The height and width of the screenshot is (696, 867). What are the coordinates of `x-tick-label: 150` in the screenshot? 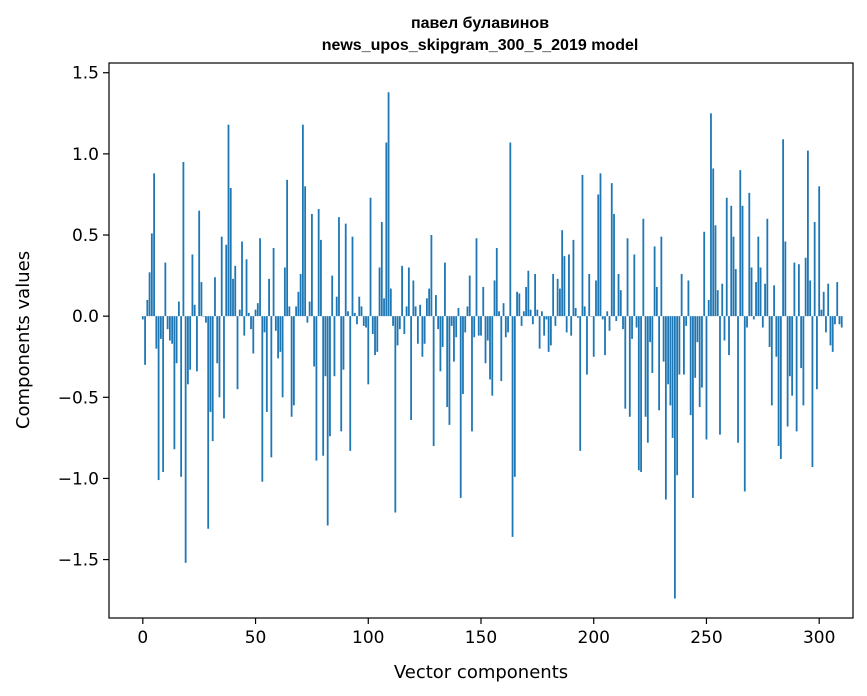 It's located at (481, 638).